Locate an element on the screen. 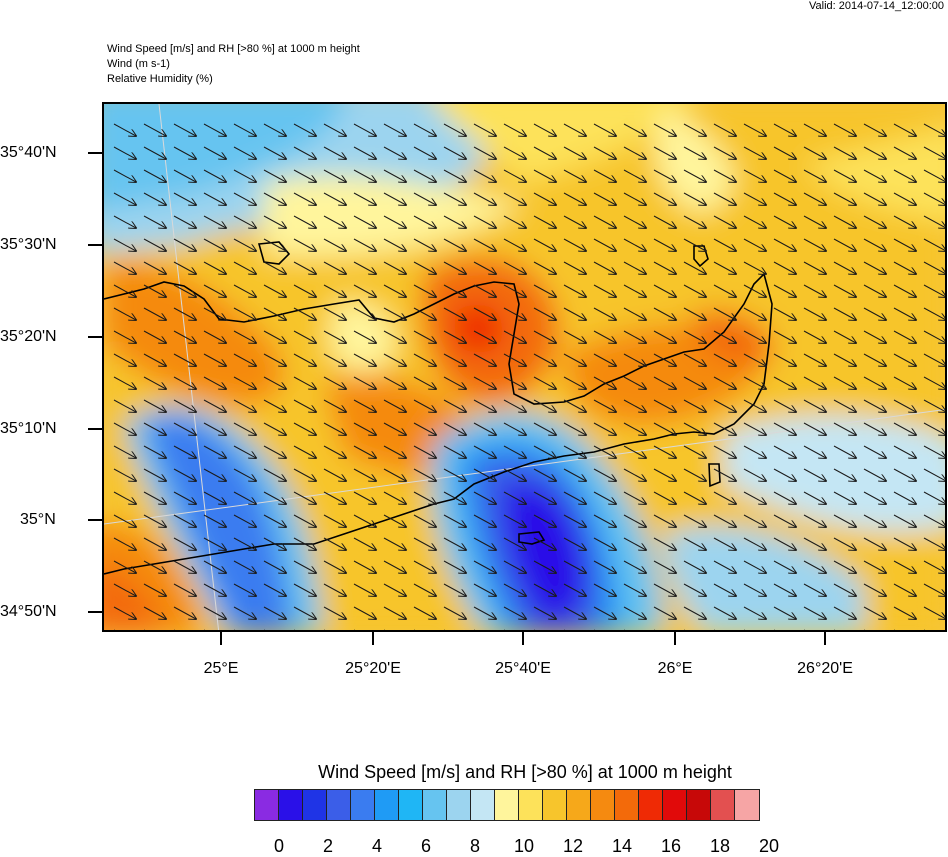 The width and height of the screenshot is (948, 857). lat-label: 35°20'N is located at coordinates (28, 336).